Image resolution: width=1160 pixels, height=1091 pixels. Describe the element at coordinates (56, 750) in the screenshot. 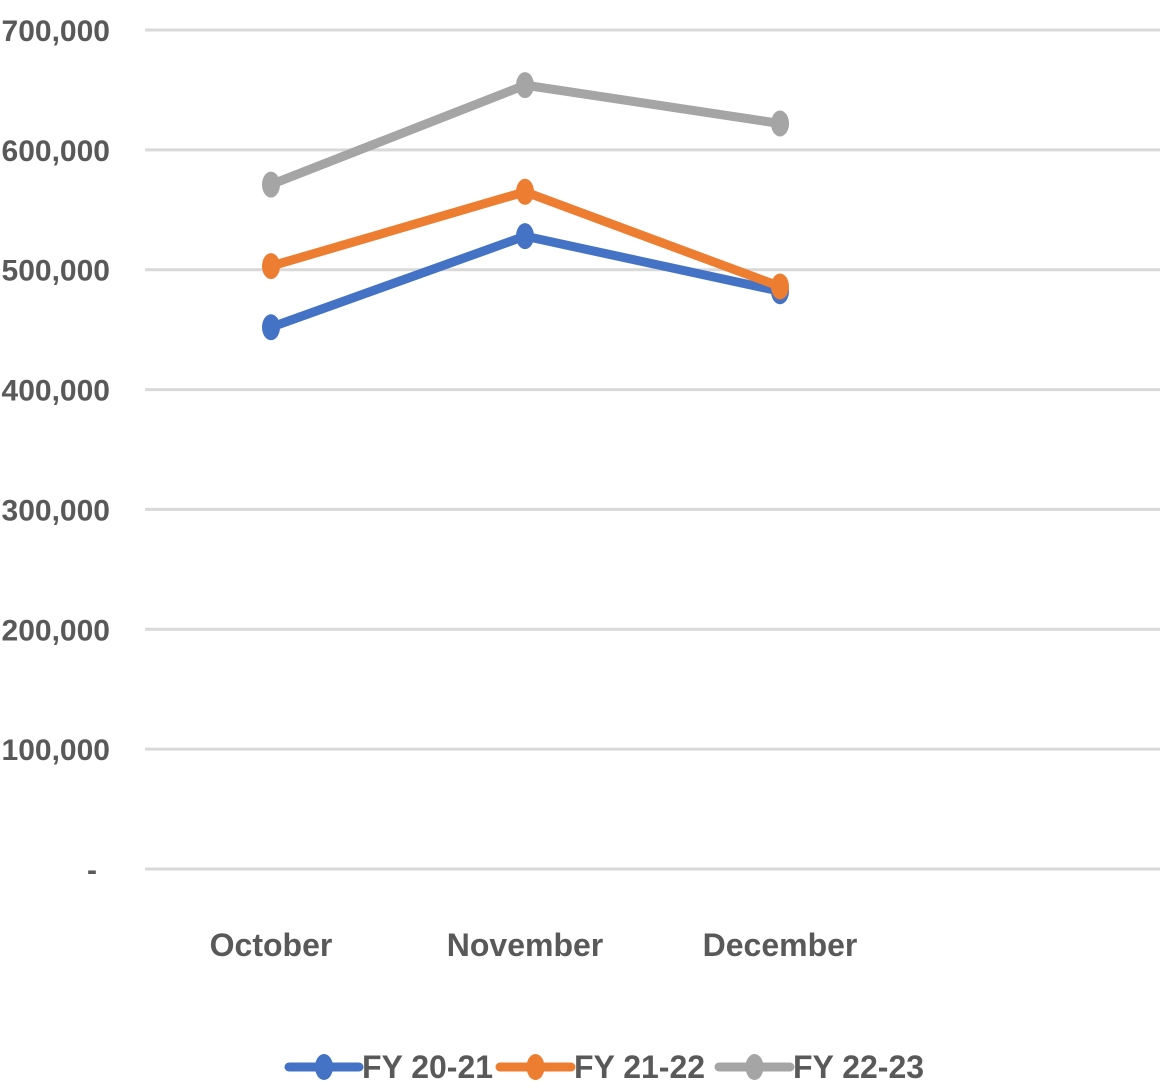

I see `y-tick-label: 100,000` at that location.